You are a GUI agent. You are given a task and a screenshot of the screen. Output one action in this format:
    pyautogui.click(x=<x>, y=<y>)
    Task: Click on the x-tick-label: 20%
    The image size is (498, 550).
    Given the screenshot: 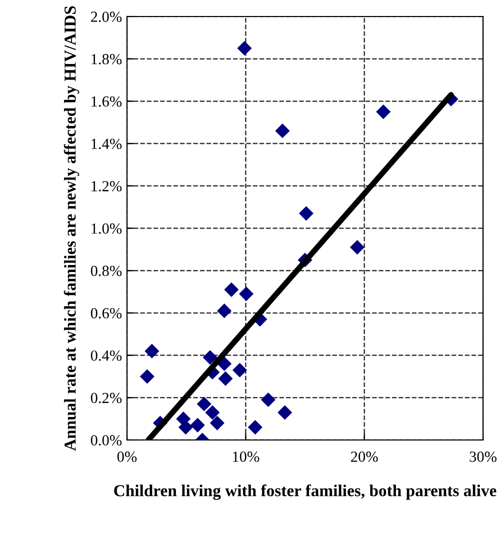 What is the action you would take?
    pyautogui.click(x=364, y=457)
    